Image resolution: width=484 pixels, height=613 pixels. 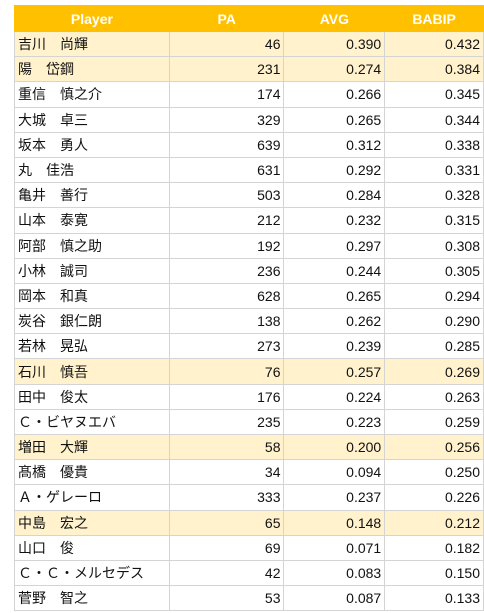 I want to click on cell-babip: 0.256, so click(x=434, y=447).